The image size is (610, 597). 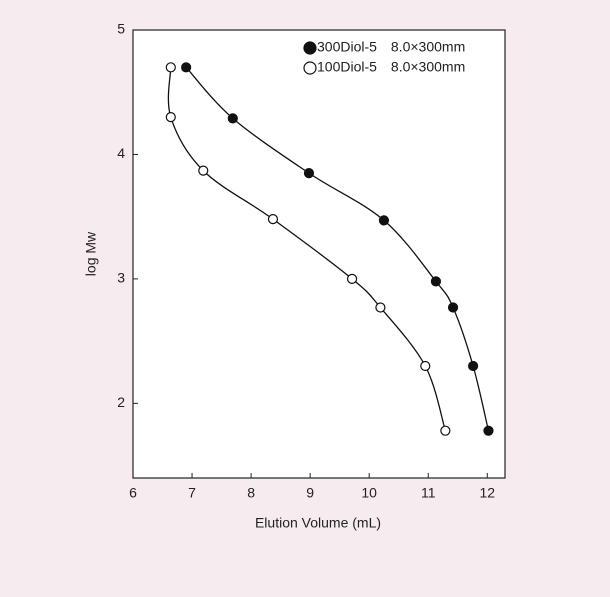 What do you see at coordinates (251, 493) in the screenshot?
I see `x-tick-label: 8` at bounding box center [251, 493].